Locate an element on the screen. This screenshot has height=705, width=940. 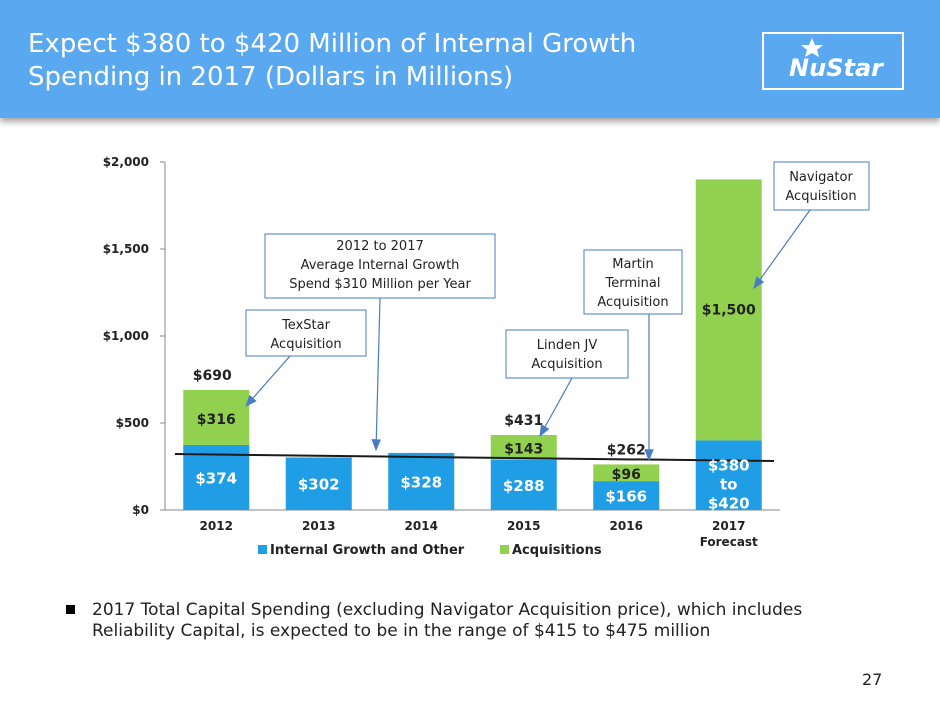
chart-legend: Internal Growth and Other Acquisitions is located at coordinates (430, 550).